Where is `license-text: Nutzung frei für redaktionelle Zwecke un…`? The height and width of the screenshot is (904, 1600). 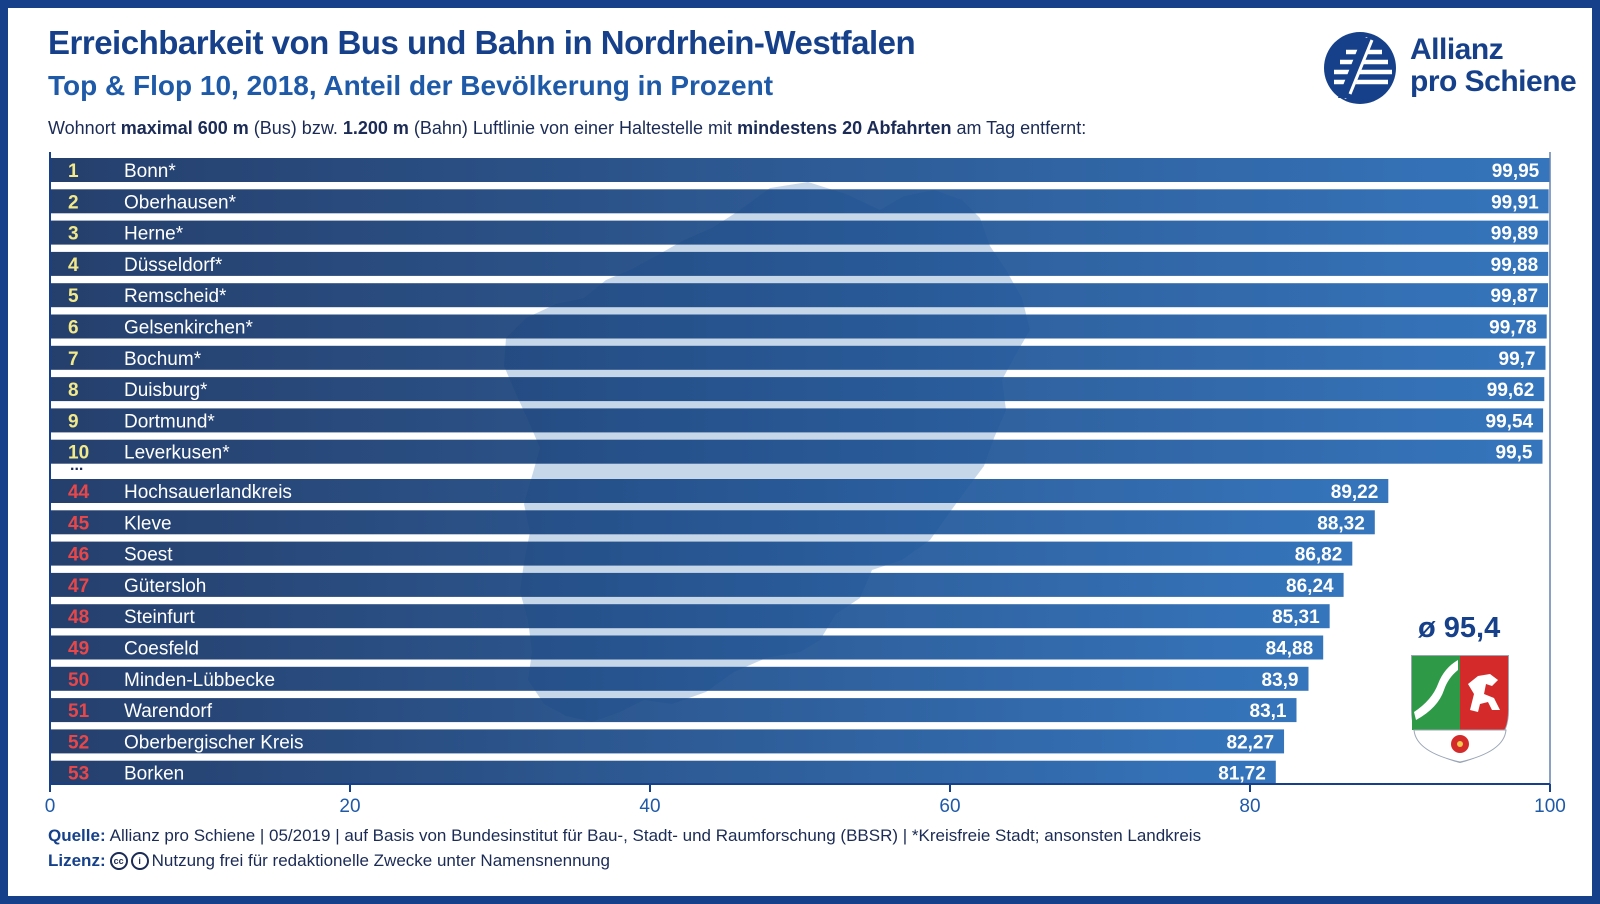 license-text: Nutzung frei für redaktionelle Zwecke un… is located at coordinates (380, 860).